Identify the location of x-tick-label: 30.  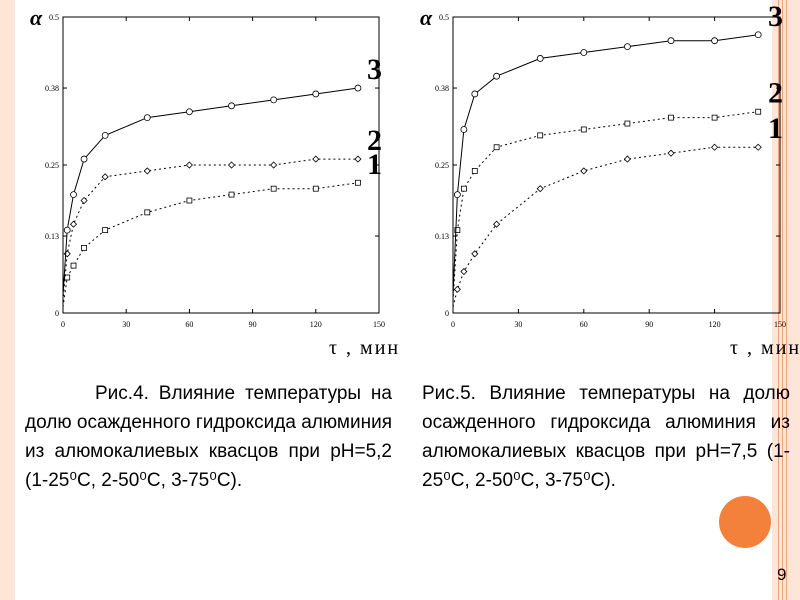
(126, 324).